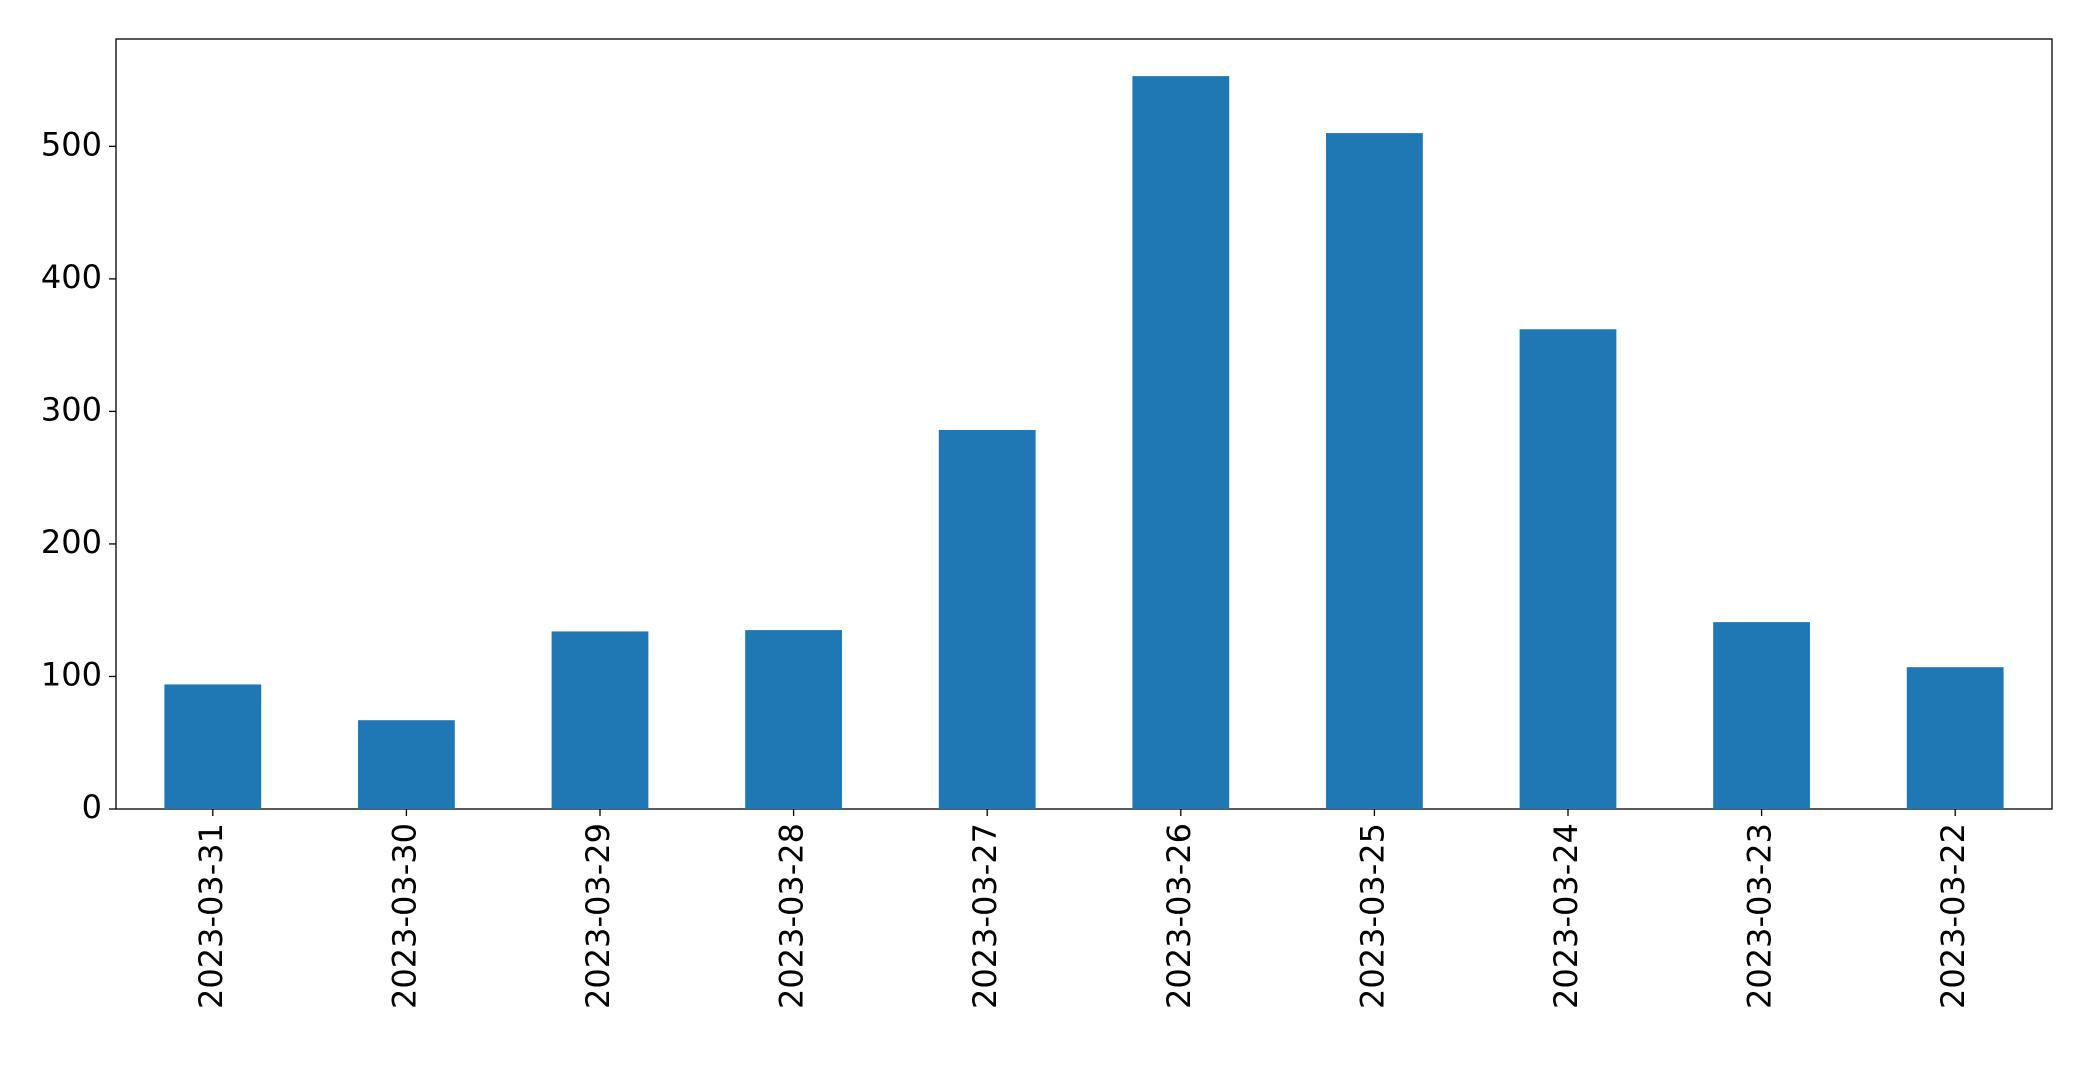  I want to click on y-tick-label: 500, so click(71, 144).